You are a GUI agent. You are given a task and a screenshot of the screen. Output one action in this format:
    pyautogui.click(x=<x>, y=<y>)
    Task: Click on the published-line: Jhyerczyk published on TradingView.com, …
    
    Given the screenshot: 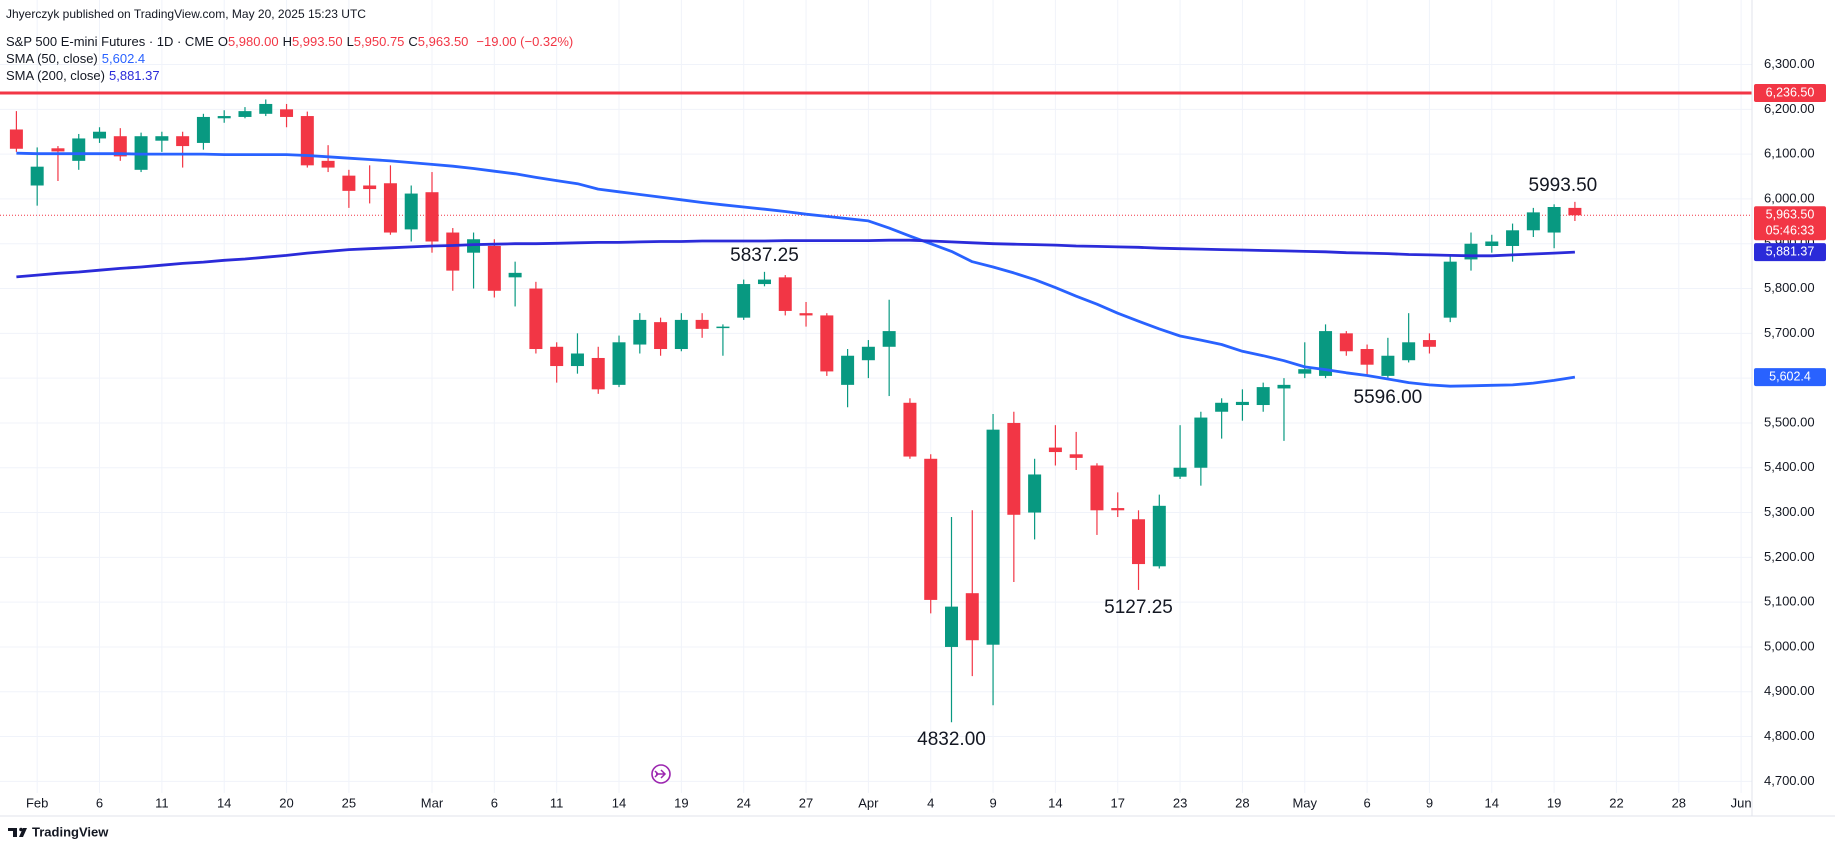 What is the action you would take?
    pyautogui.click(x=188, y=14)
    